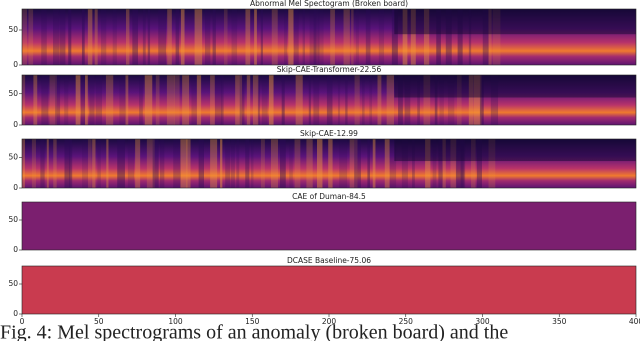 The image size is (640, 341). What do you see at coordinates (22, 321) in the screenshot?
I see `x-tick-label: 0` at bounding box center [22, 321].